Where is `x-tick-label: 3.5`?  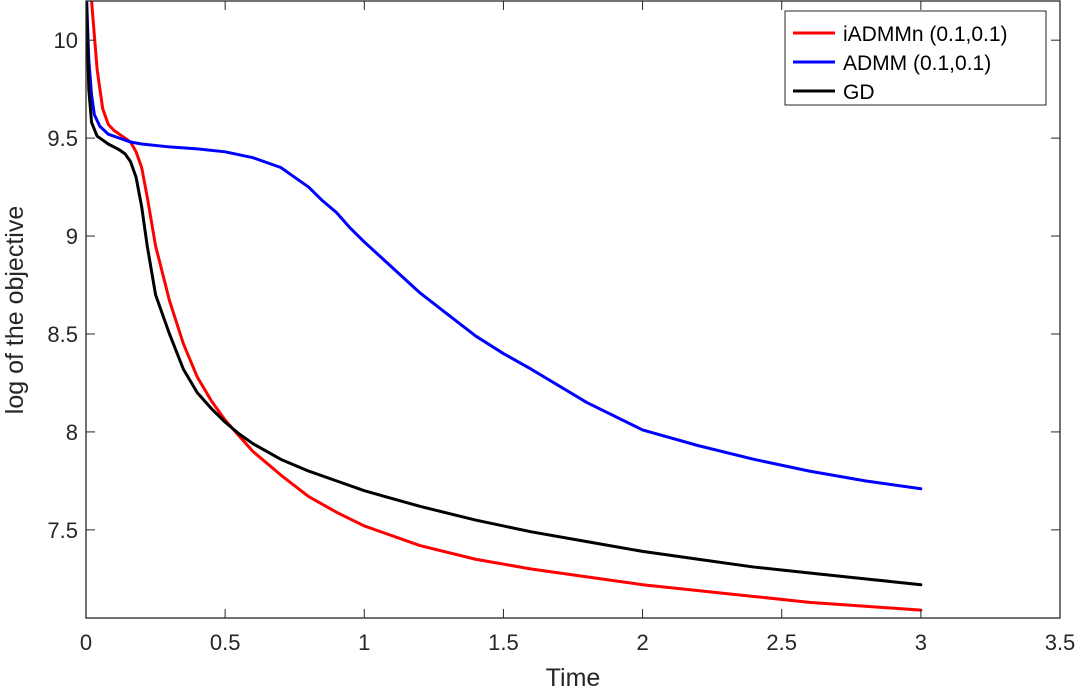
x-tick-label: 3.5 is located at coordinates (1060, 642).